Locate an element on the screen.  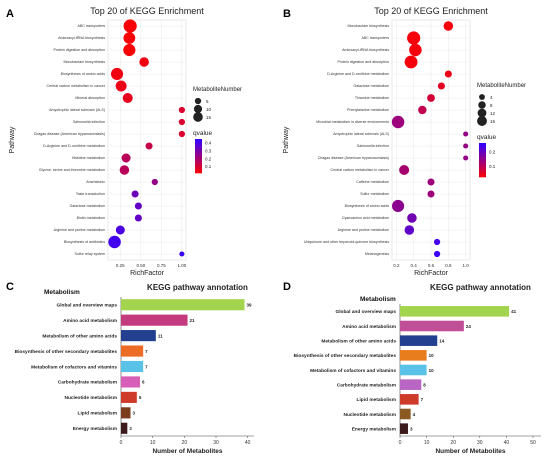
pathway-label: Cyanoamino acid metabolism is located at coordinates (365, 218).